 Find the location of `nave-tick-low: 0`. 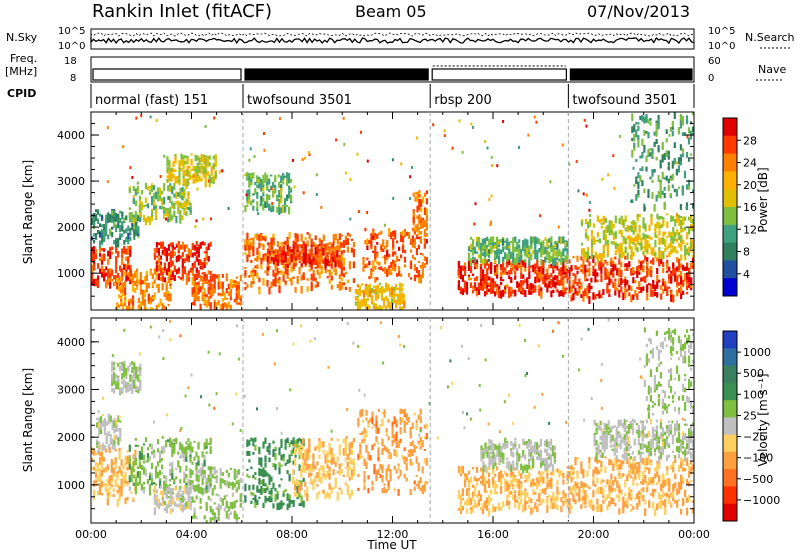

nave-tick-low: 0 is located at coordinates (711, 78).